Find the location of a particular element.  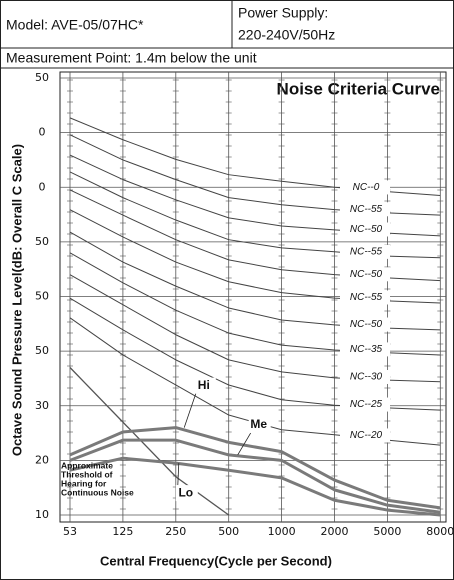

nc-label: NC--30 is located at coordinates (366, 377).